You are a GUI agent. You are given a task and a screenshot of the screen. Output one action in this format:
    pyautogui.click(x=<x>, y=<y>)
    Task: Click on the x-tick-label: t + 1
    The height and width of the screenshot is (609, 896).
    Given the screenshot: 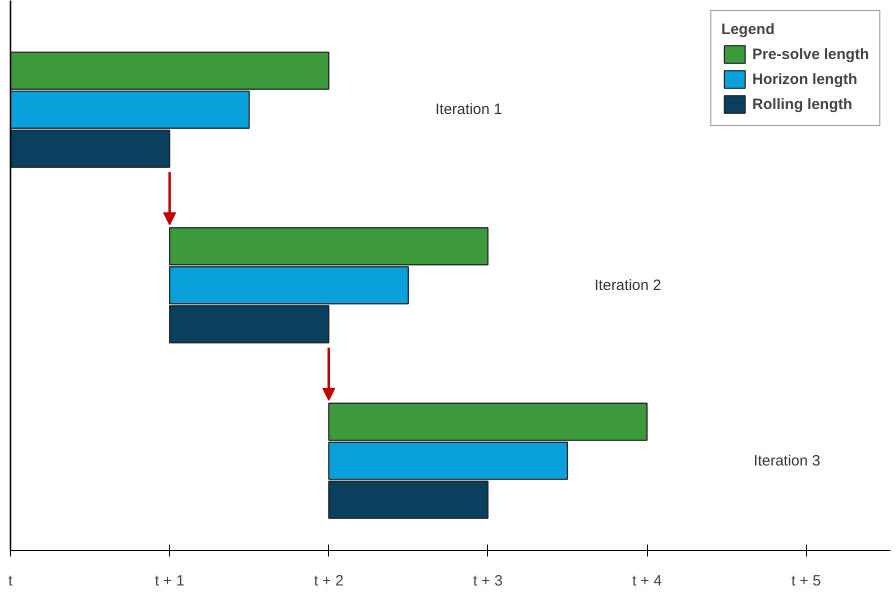 What is the action you would take?
    pyautogui.click(x=169, y=581)
    